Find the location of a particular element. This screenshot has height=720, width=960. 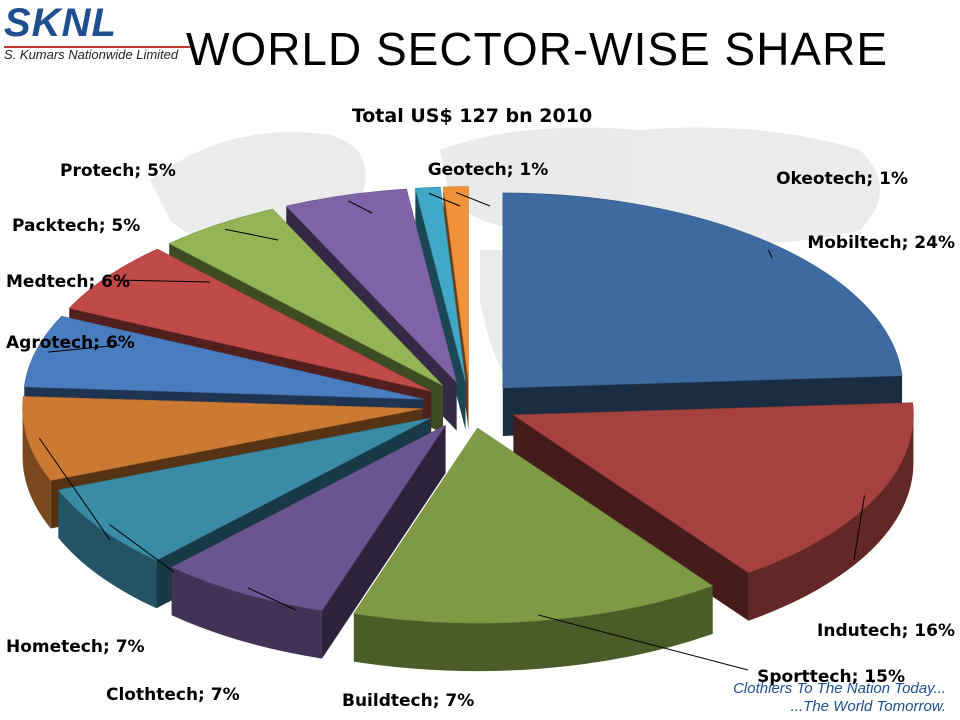

leader-line-buildtech is located at coordinates (272, 599).